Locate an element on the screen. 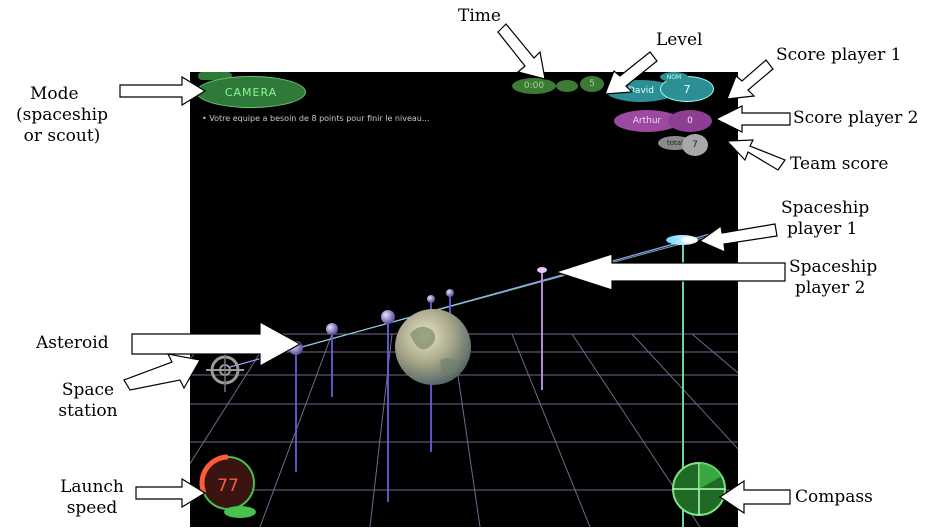  label-space-station: Space station is located at coordinates (88, 400).